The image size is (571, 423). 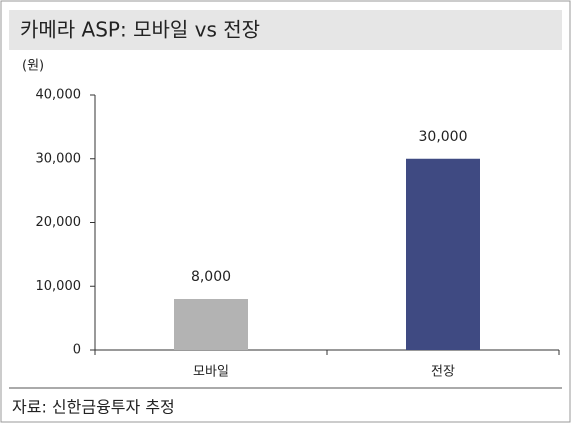 What do you see at coordinates (59, 158) in the screenshot?
I see `y-tick-label: 30,000` at bounding box center [59, 158].